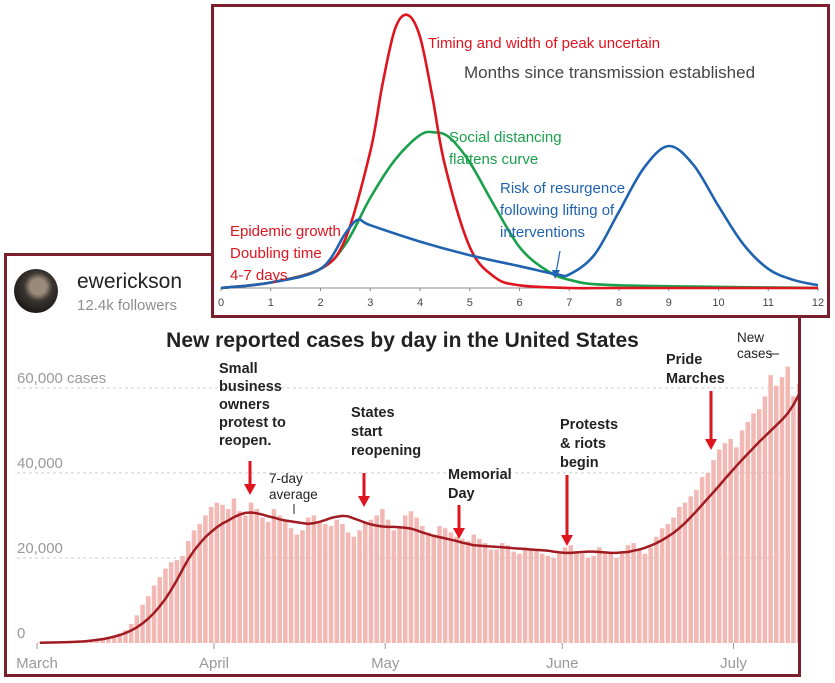  I want to click on annotation-protests: Protests & riots begin, so click(589, 444).